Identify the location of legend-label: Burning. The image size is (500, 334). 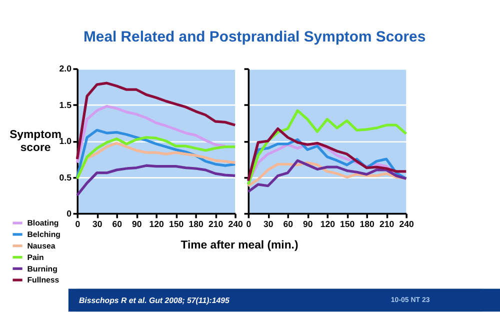
(42, 269).